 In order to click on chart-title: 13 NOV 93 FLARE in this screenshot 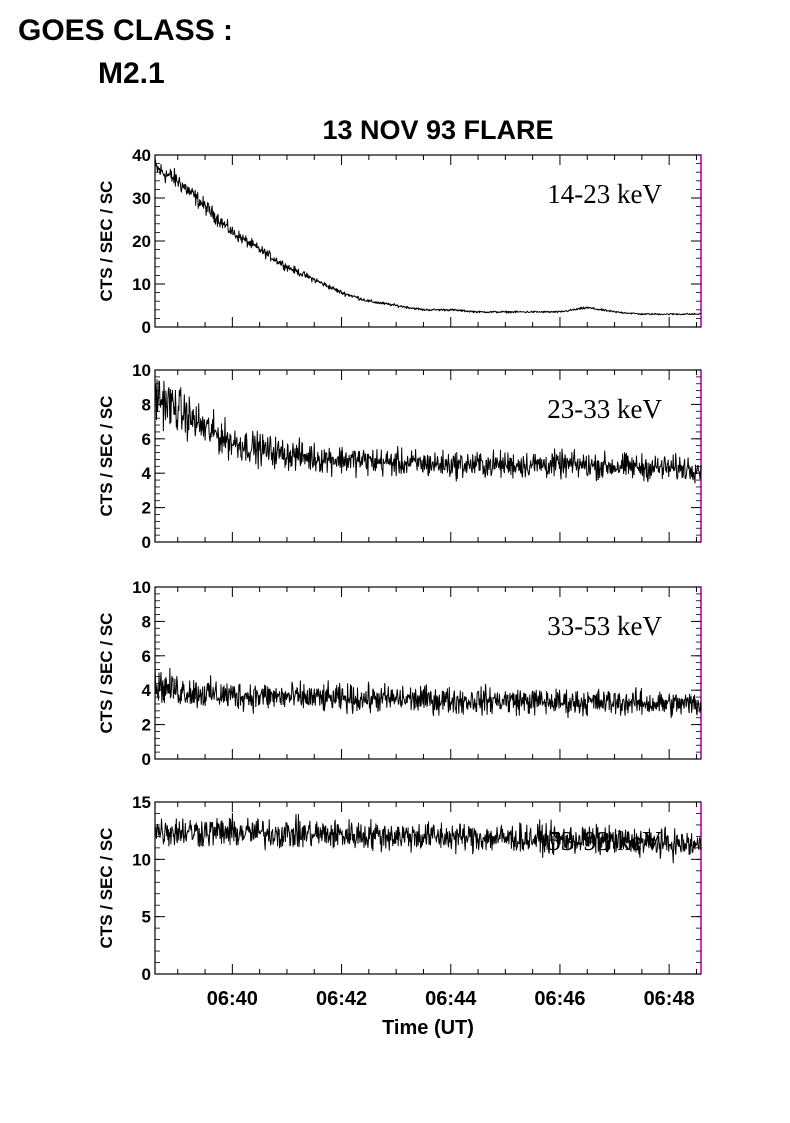, I will do `click(437, 130)`.